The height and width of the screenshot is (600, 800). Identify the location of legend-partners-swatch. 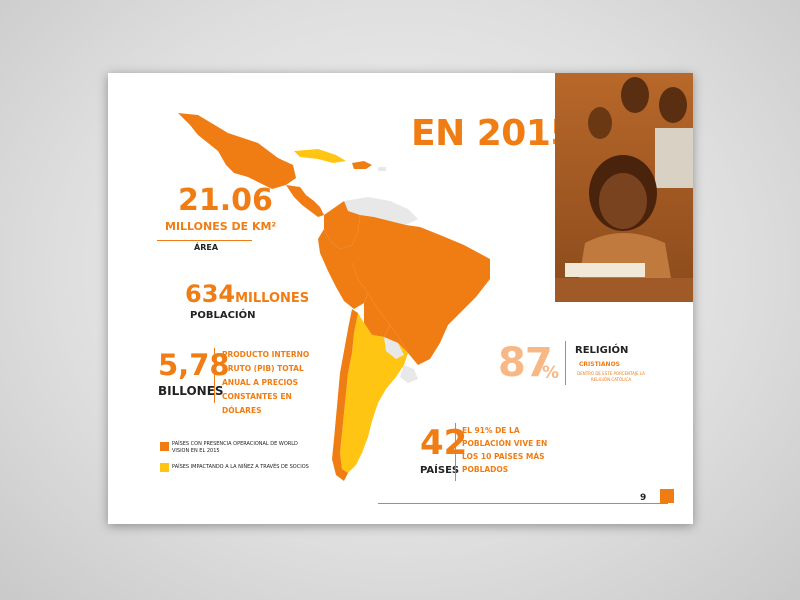
(164, 467).